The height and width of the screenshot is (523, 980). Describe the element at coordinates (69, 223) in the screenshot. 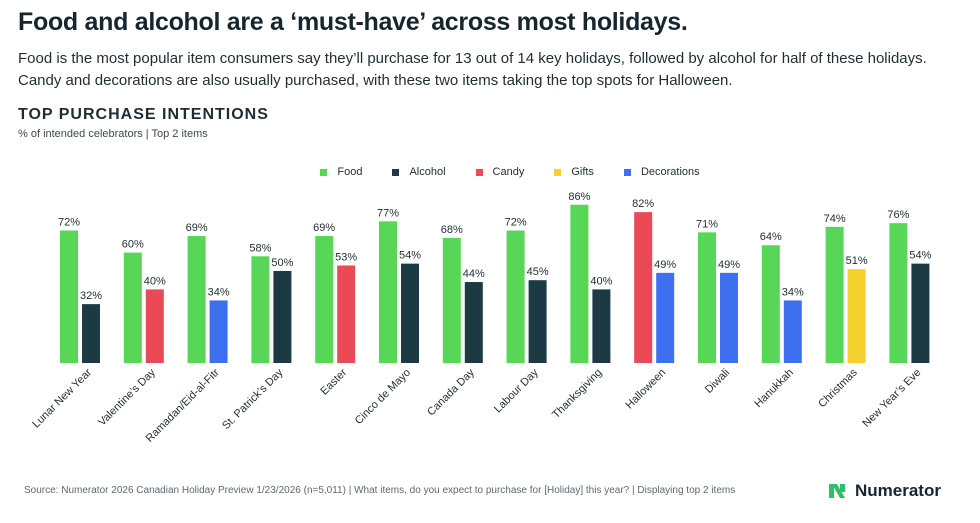

I see `data-label-lunar-new-year-food: 72%` at that location.